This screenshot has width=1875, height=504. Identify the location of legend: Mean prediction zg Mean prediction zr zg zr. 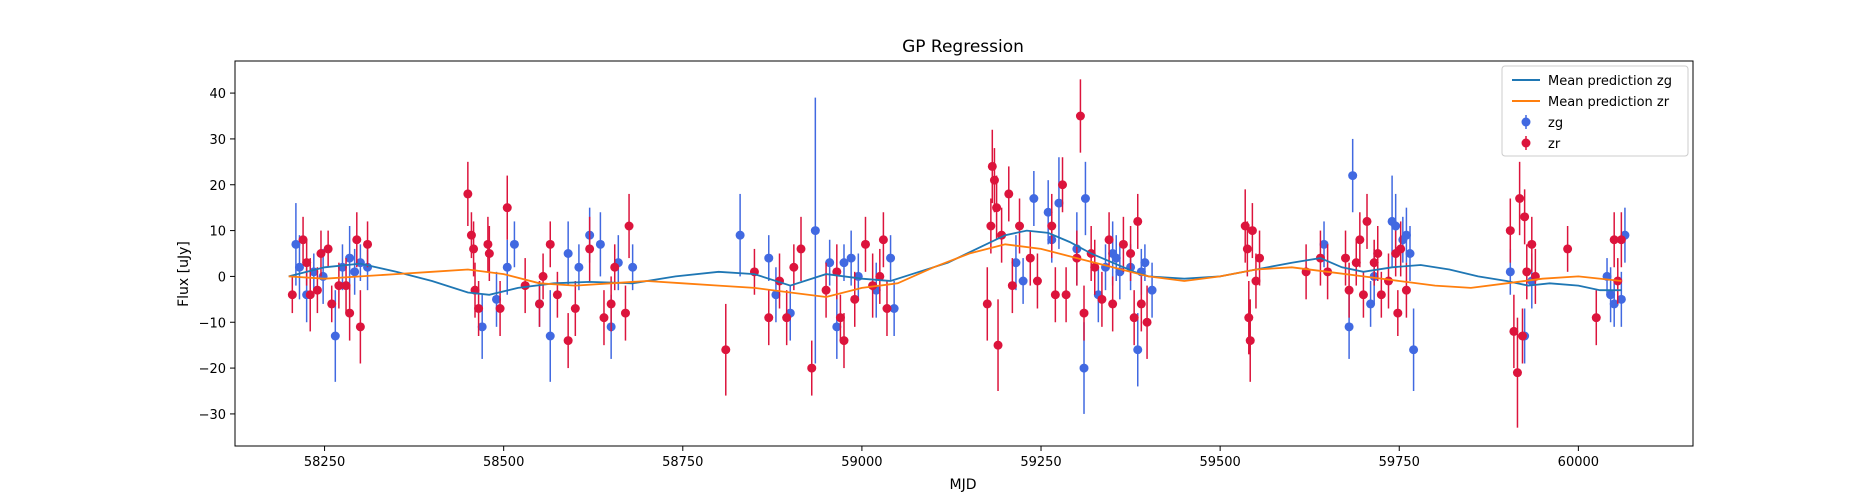
(1595, 111).